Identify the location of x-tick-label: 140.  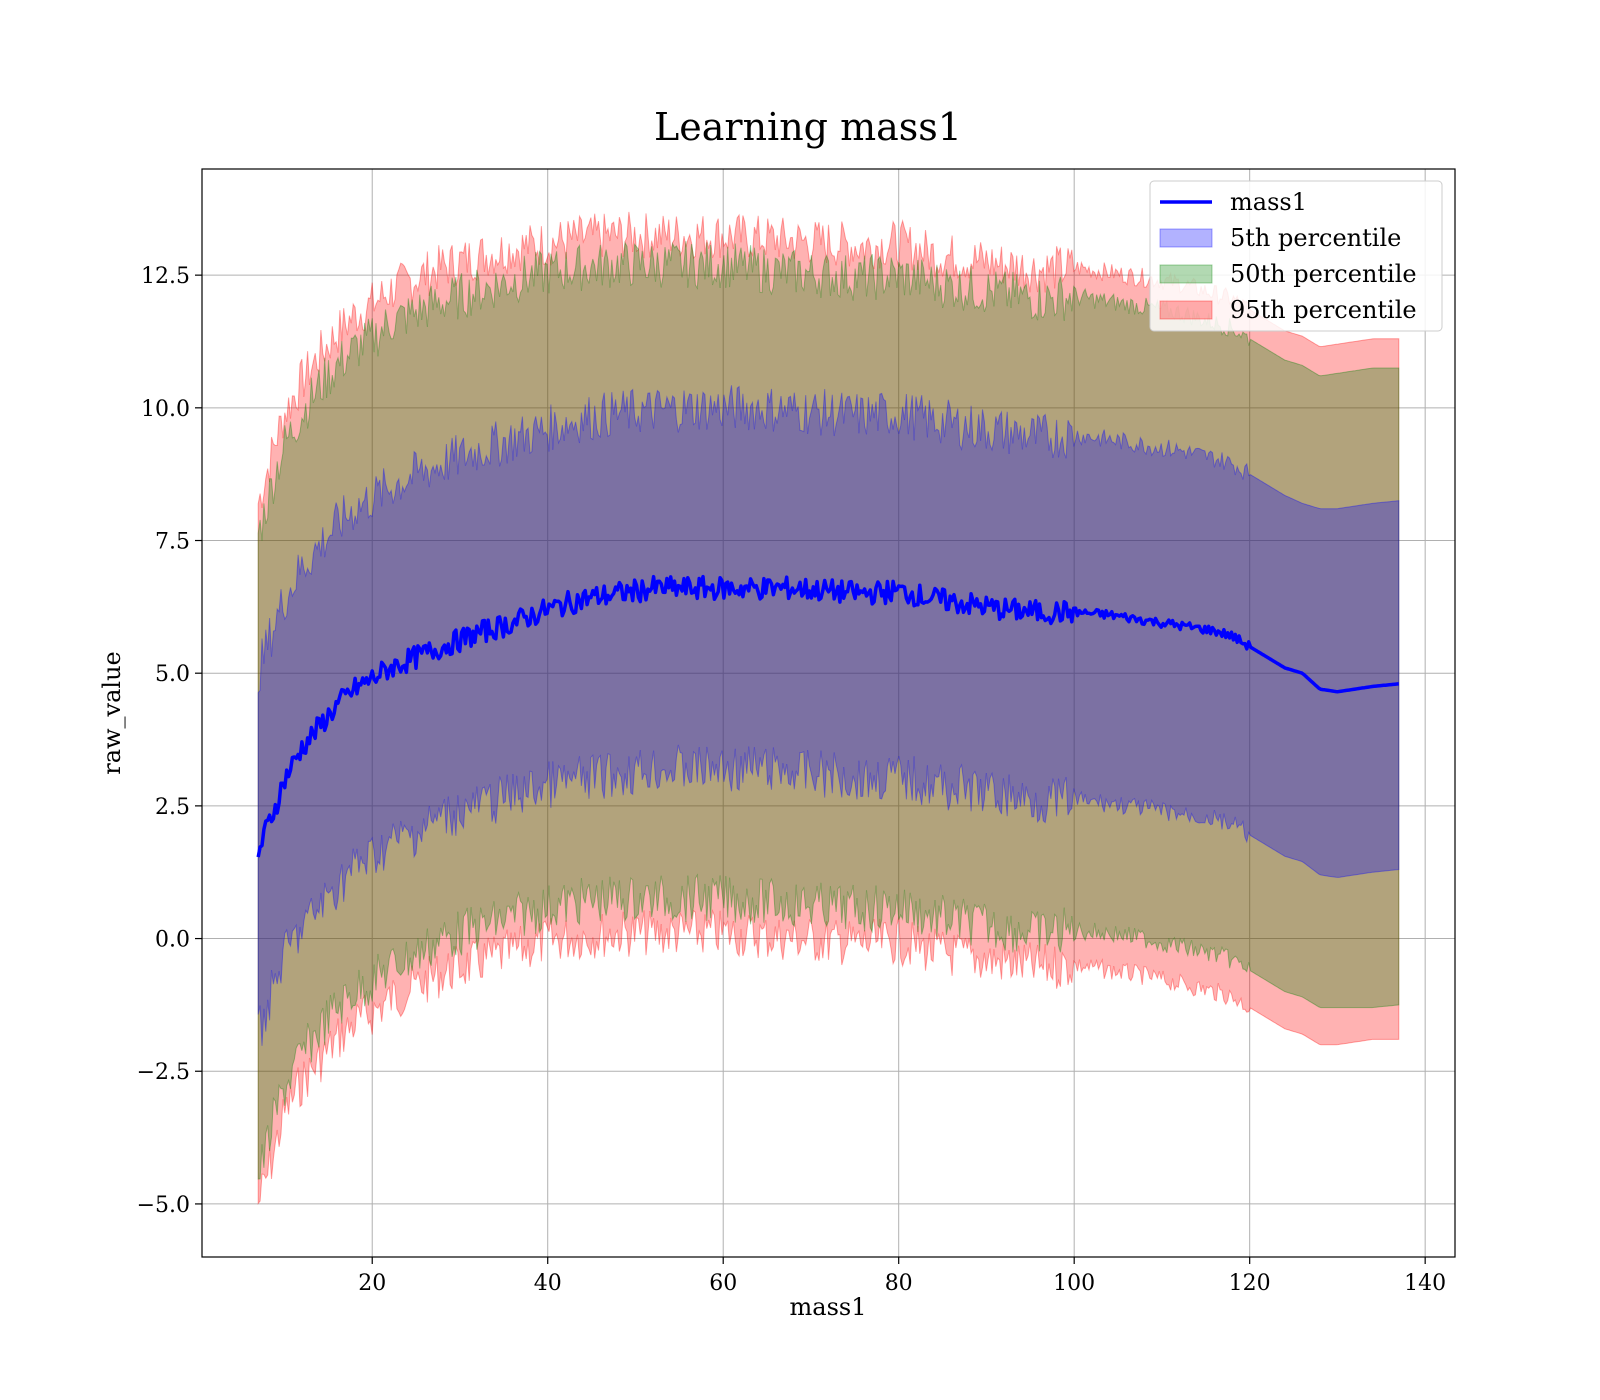
(1425, 1283).